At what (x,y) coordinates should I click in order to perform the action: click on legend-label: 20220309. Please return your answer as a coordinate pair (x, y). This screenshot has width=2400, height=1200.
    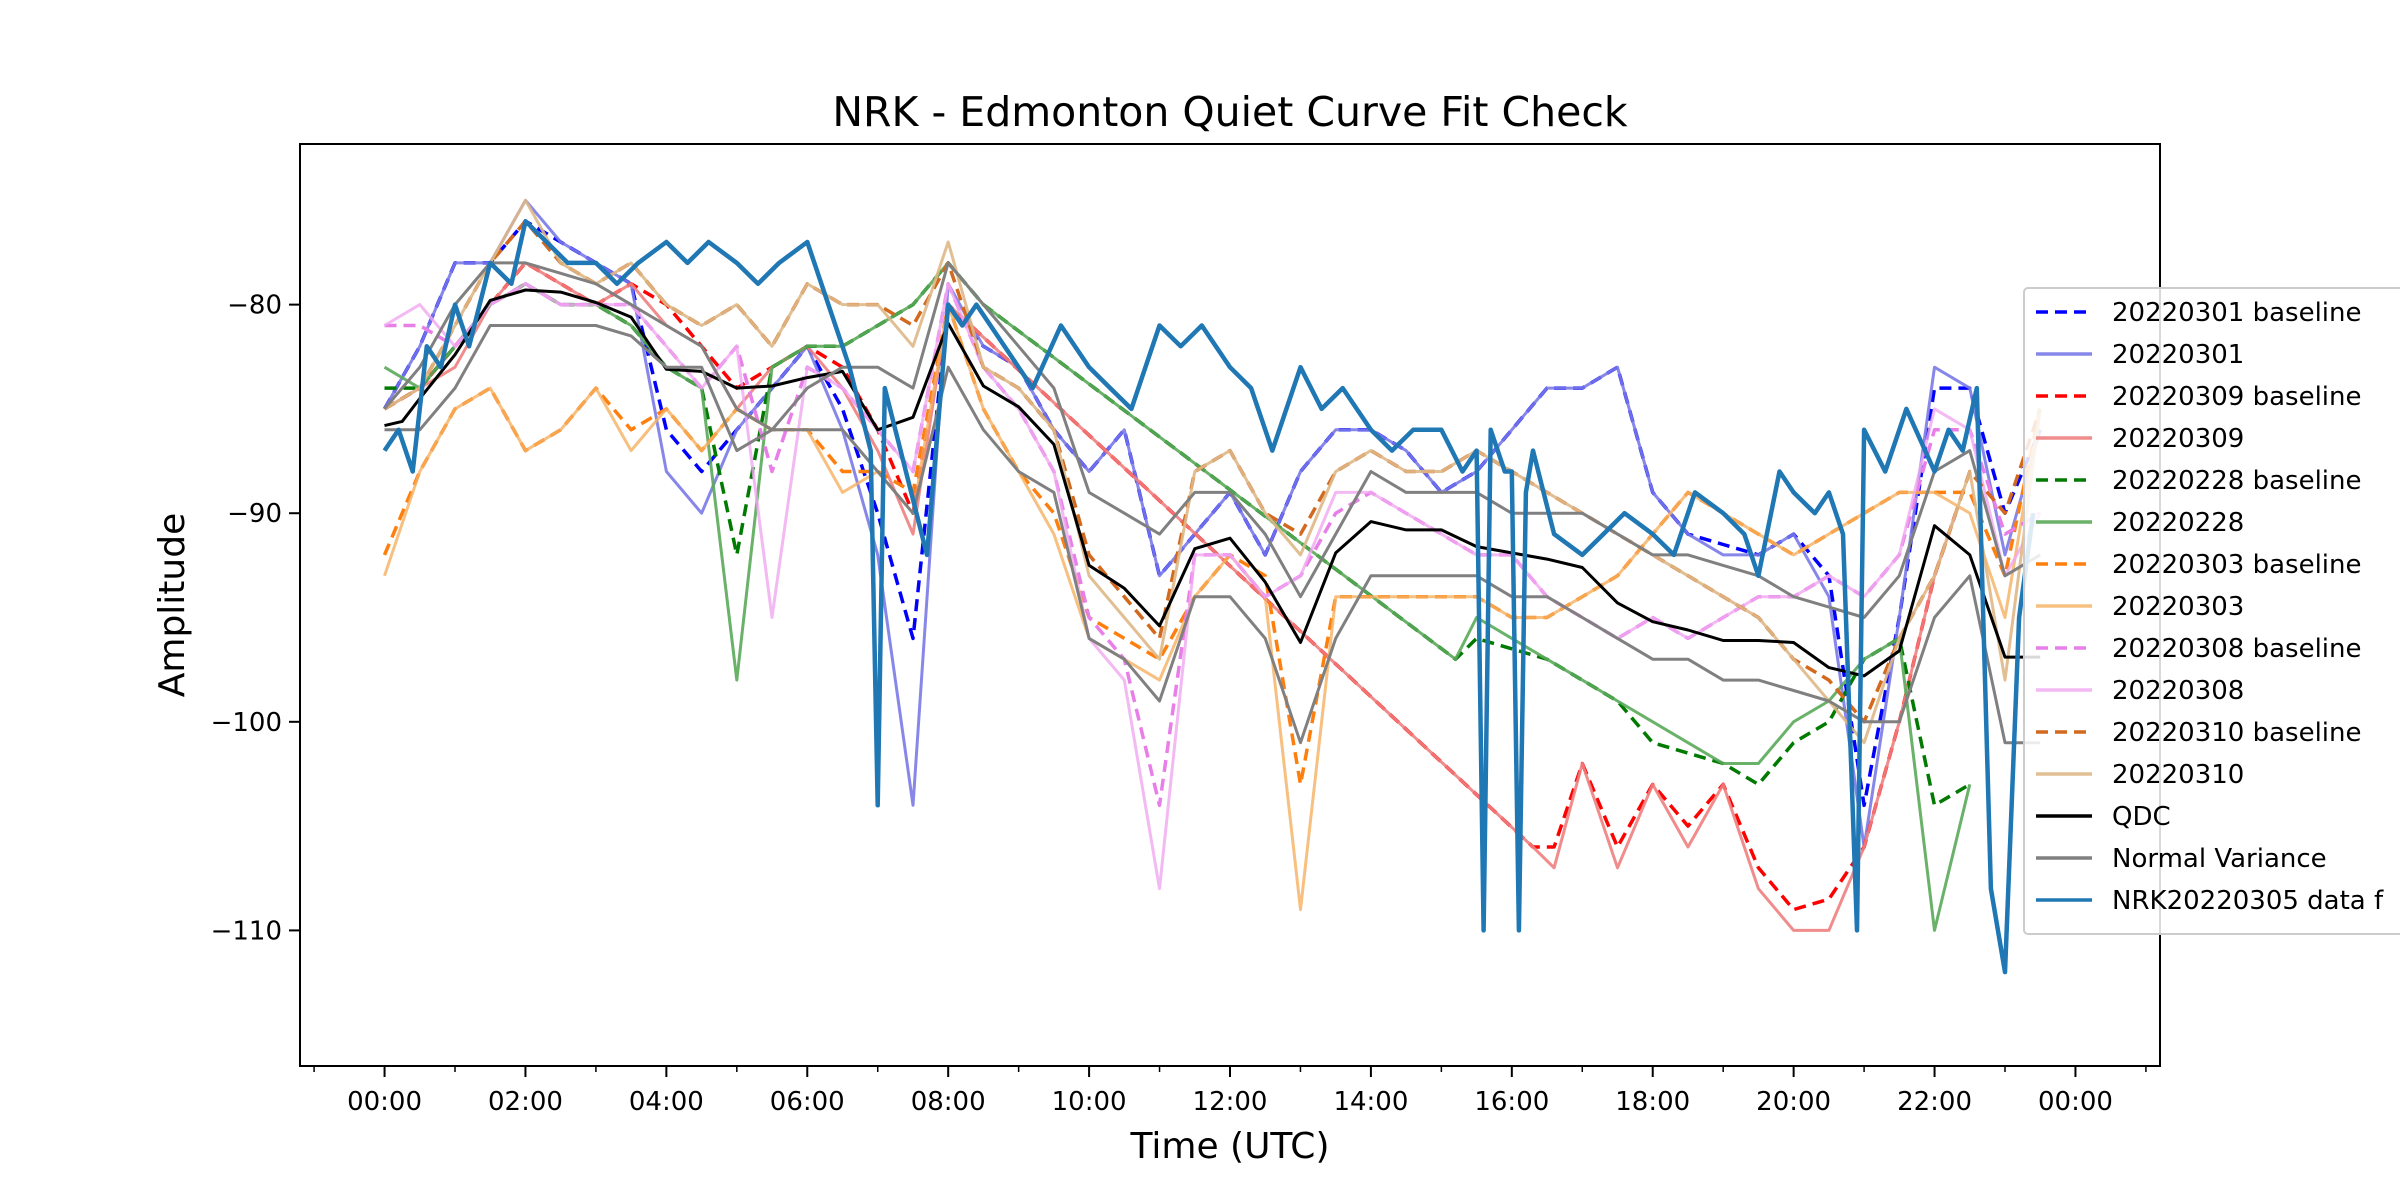
    Looking at the image, I should click on (2178, 439).